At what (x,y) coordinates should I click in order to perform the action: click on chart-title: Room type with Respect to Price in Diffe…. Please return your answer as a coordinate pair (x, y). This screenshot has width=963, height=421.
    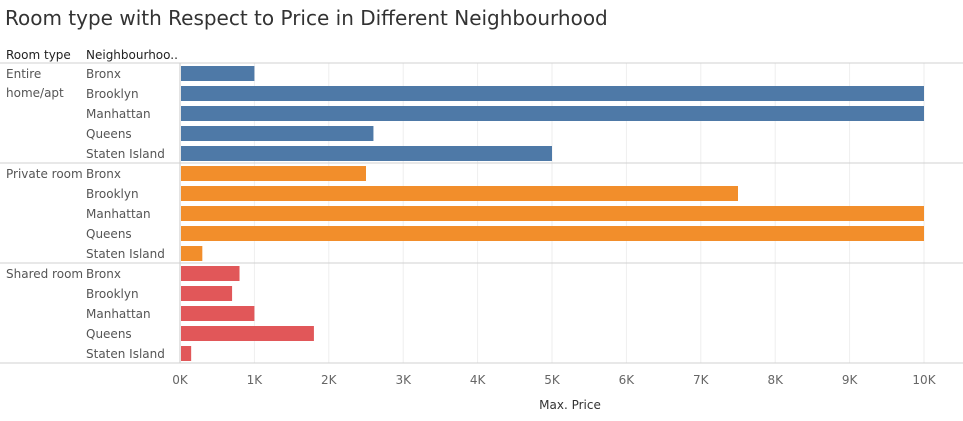
    Looking at the image, I should click on (306, 18).